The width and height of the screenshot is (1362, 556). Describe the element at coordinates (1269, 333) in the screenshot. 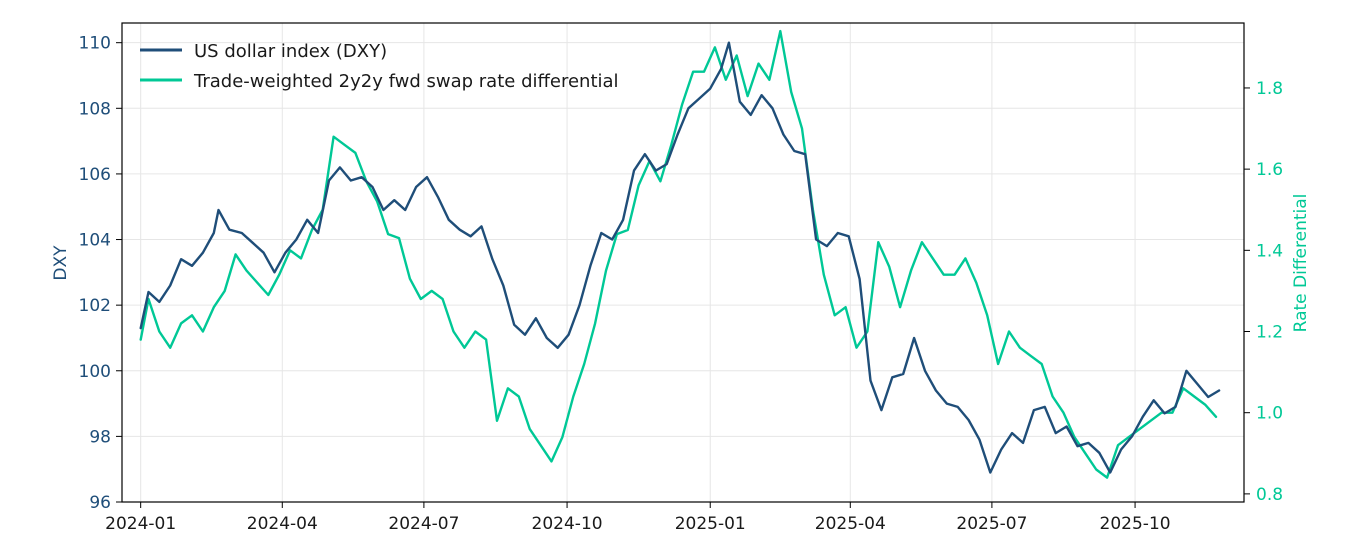

I see `y-right-tick-label: 1.2` at that location.